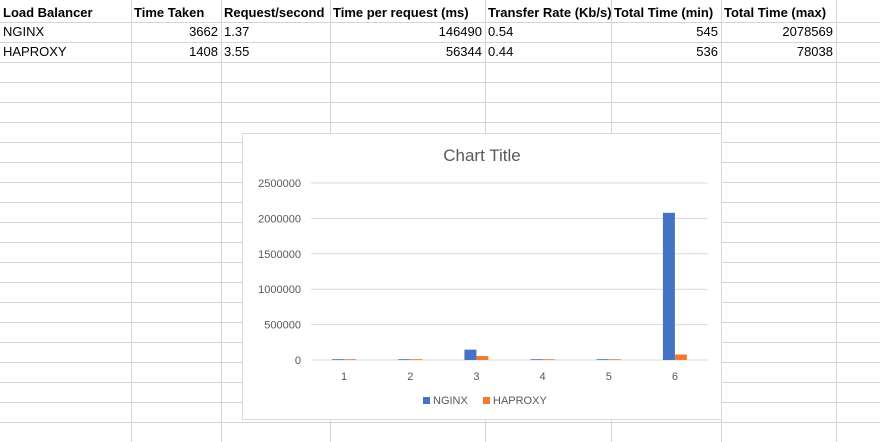 This screenshot has height=442, width=880. I want to click on x-tick-label: 2, so click(410, 377).